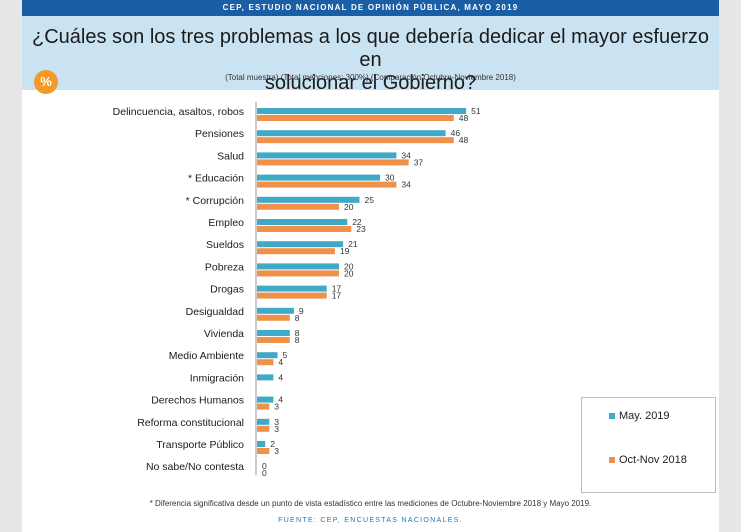 This screenshot has width=741, height=532. I want to click on value-label-may2019: 25, so click(370, 200).